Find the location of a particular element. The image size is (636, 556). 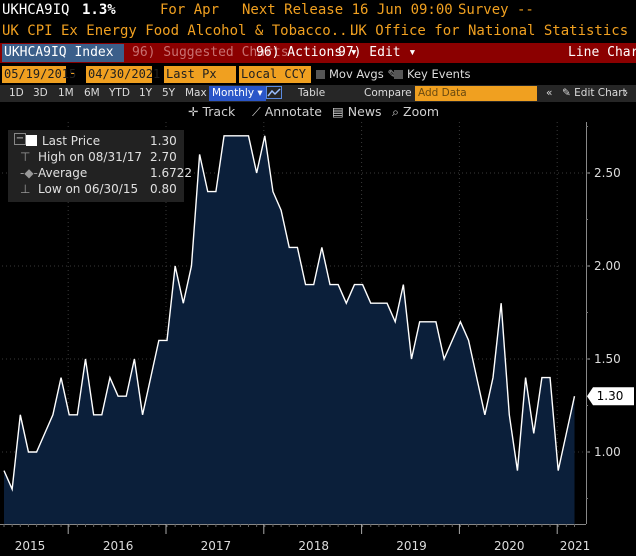

mov-avgs-toggle: Mov Avgs ✎ is located at coordinates (356, 74).